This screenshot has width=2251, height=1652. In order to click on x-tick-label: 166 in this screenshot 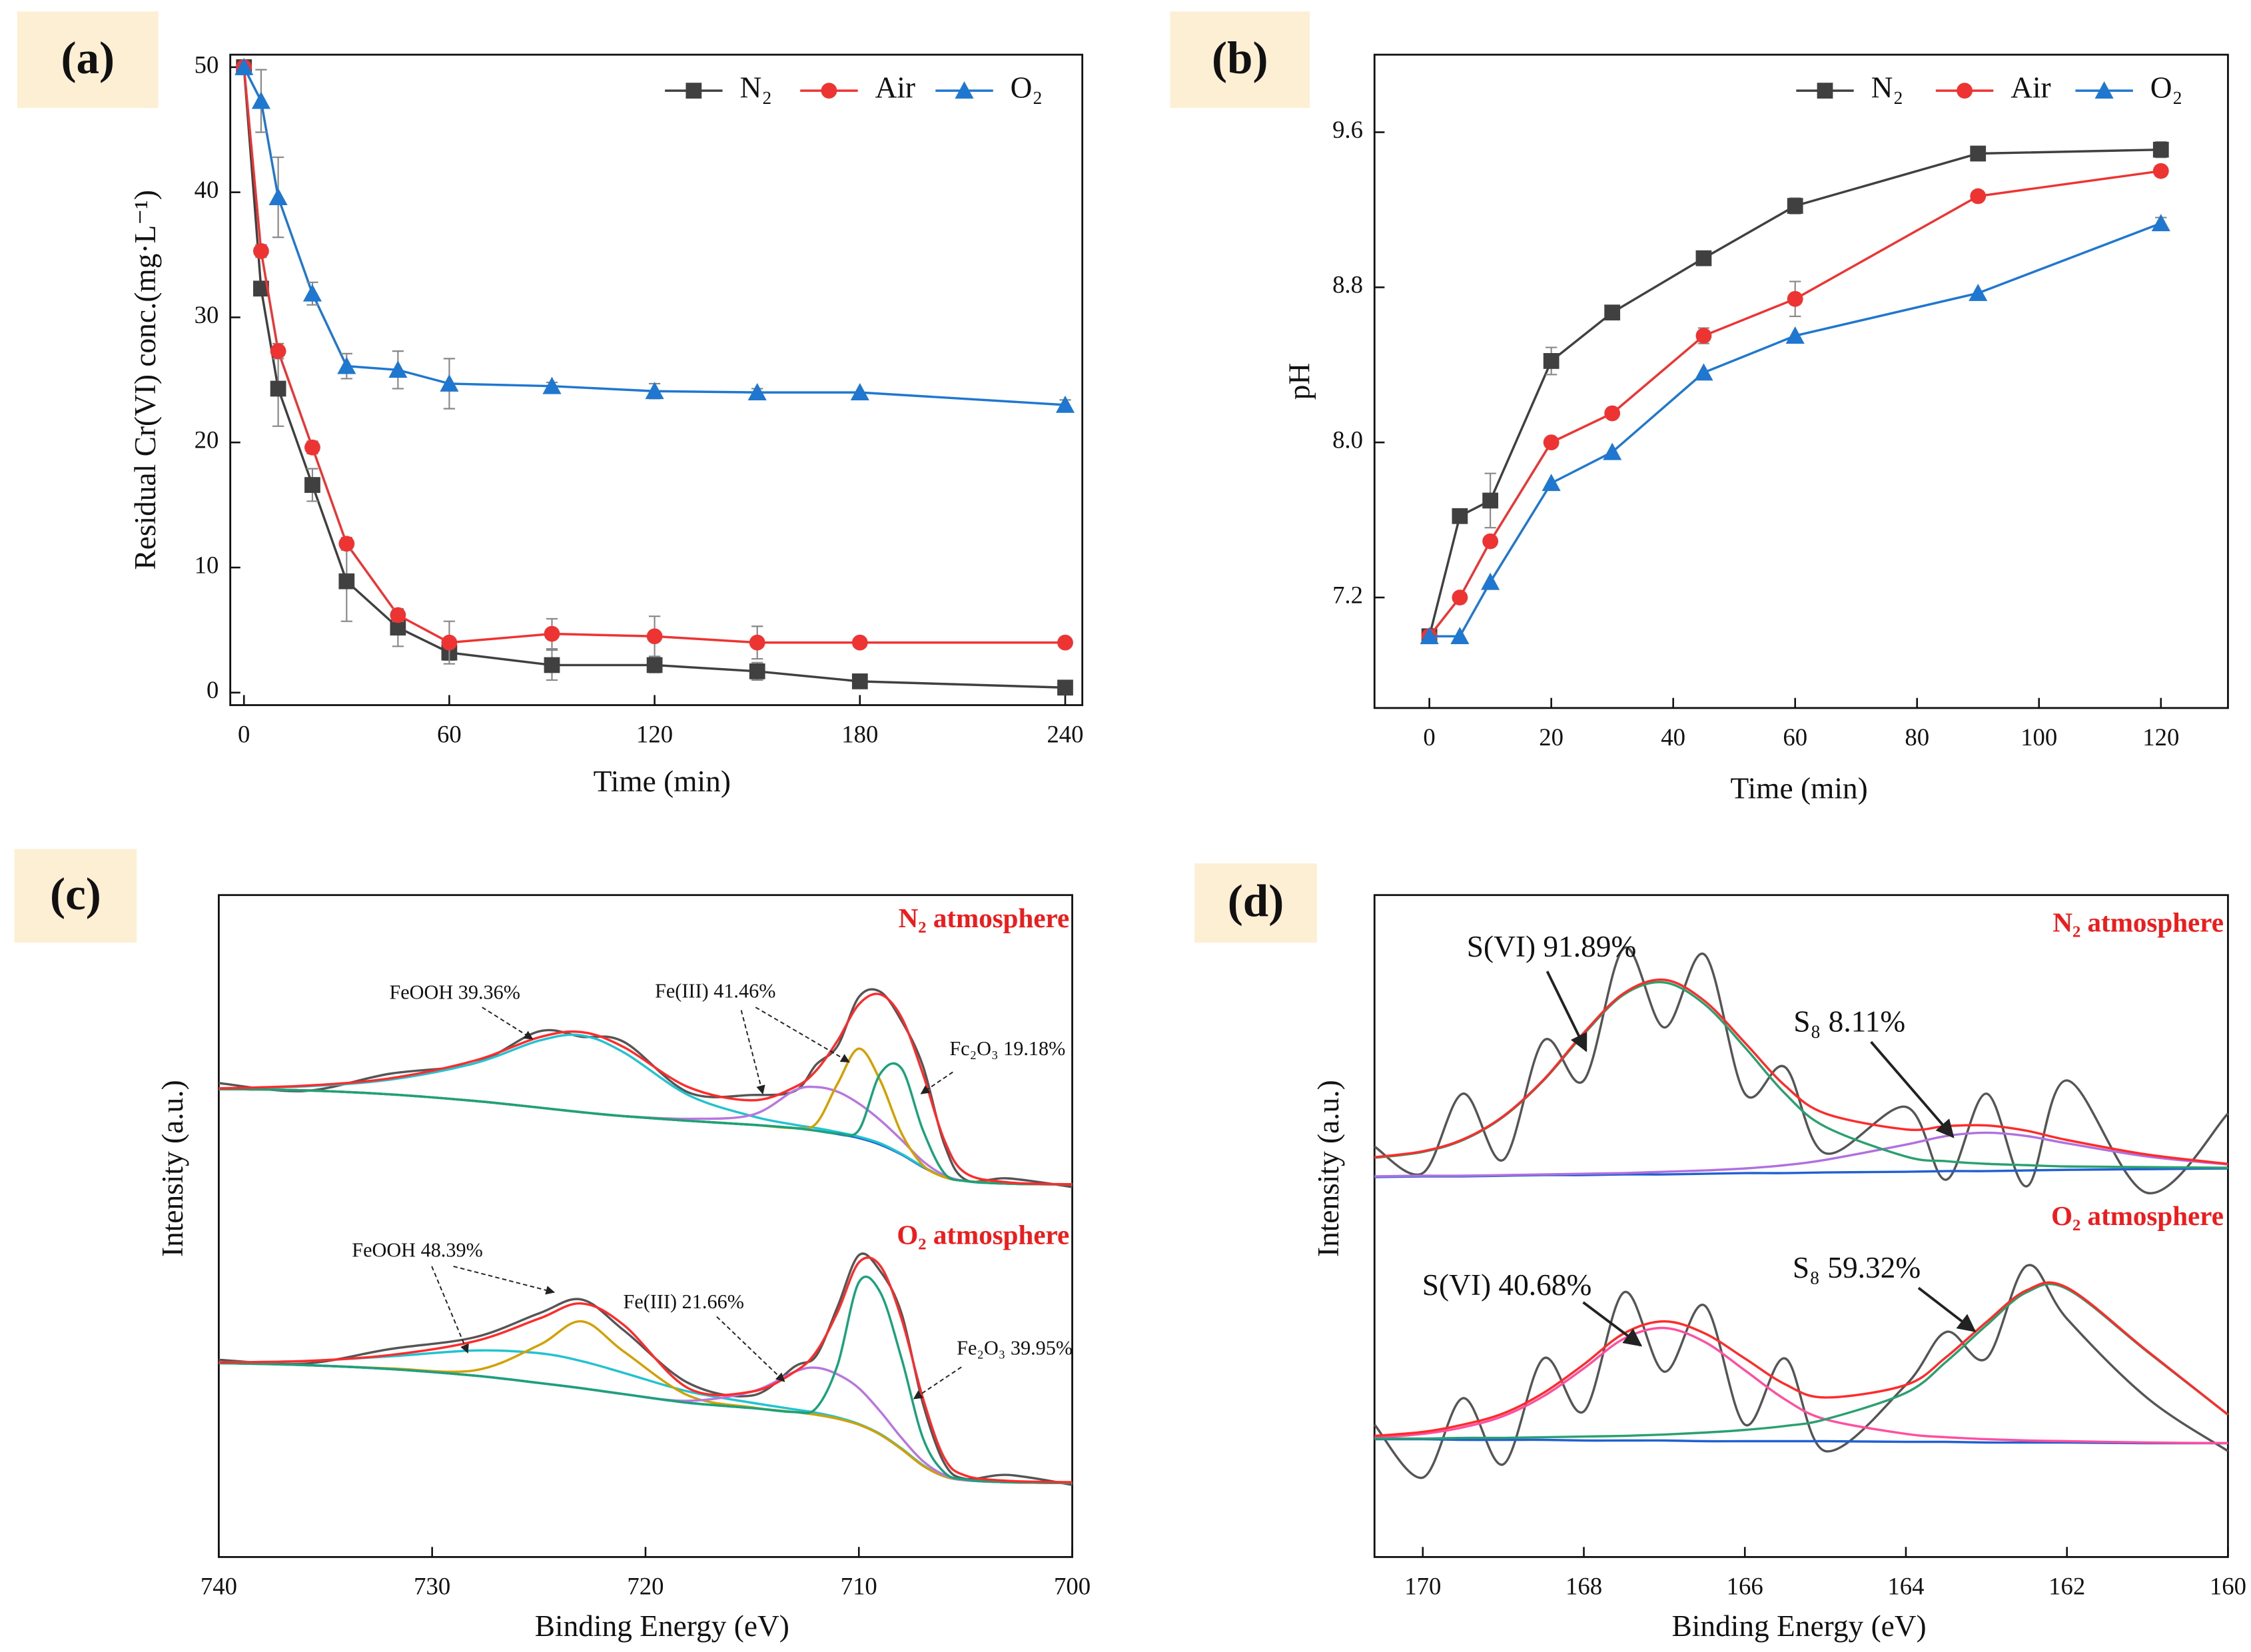, I will do `click(1745, 1585)`.